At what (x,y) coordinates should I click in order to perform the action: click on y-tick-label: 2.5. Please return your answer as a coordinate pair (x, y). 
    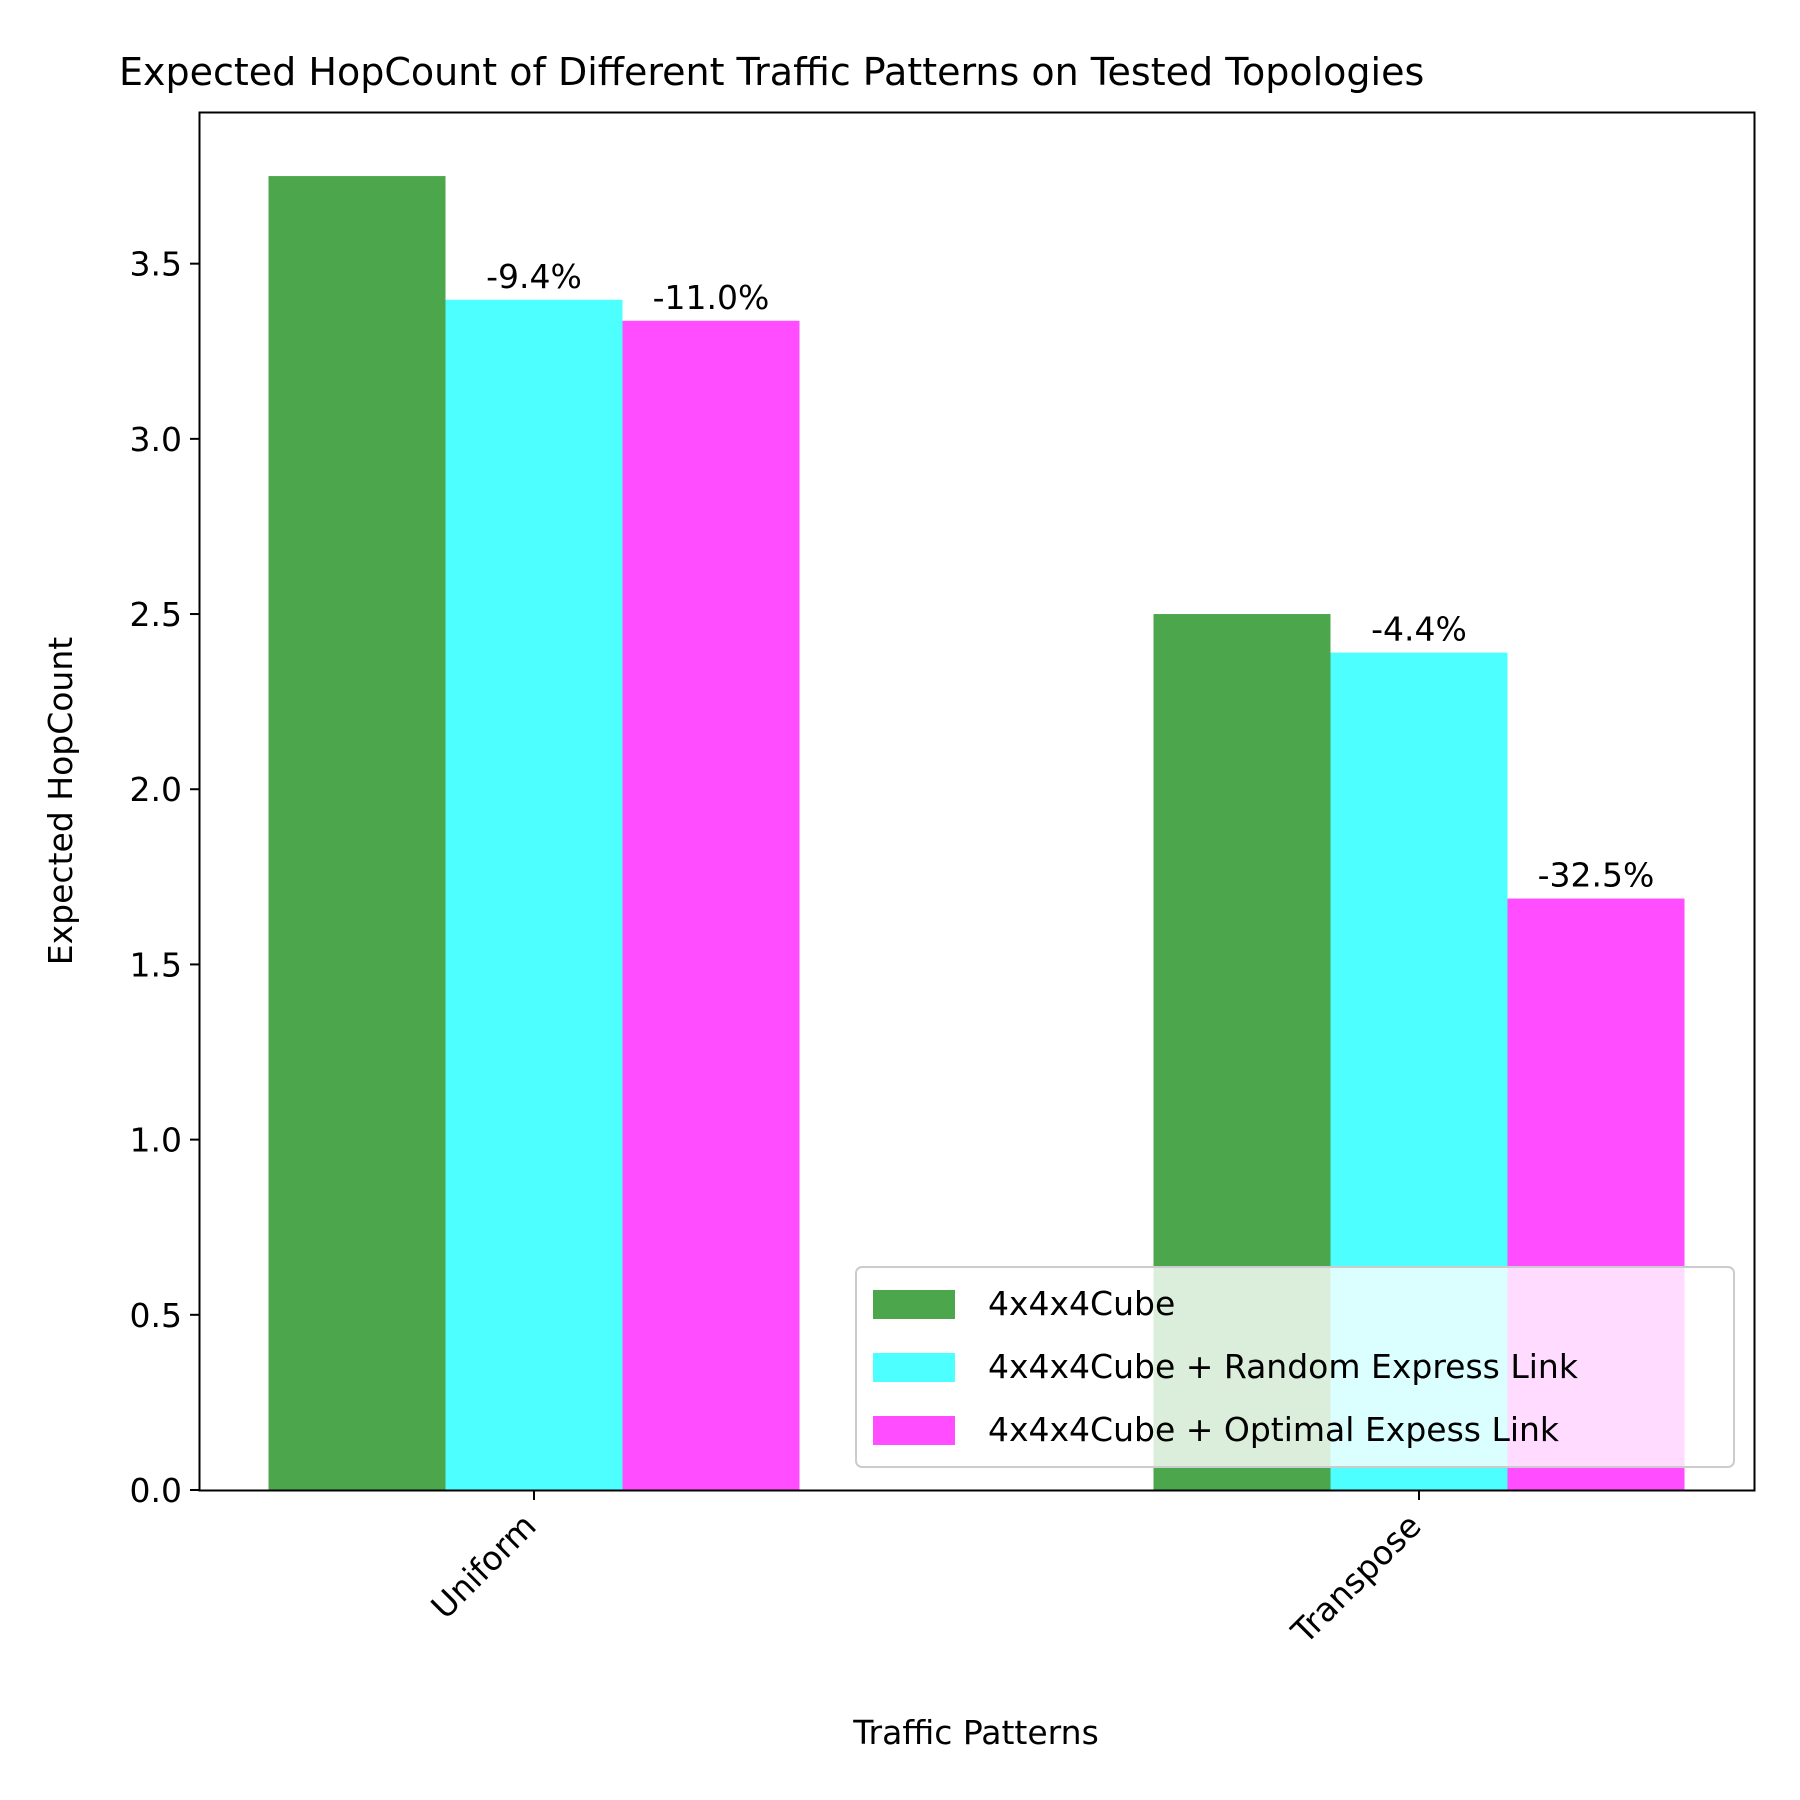
    Looking at the image, I should click on (156, 614).